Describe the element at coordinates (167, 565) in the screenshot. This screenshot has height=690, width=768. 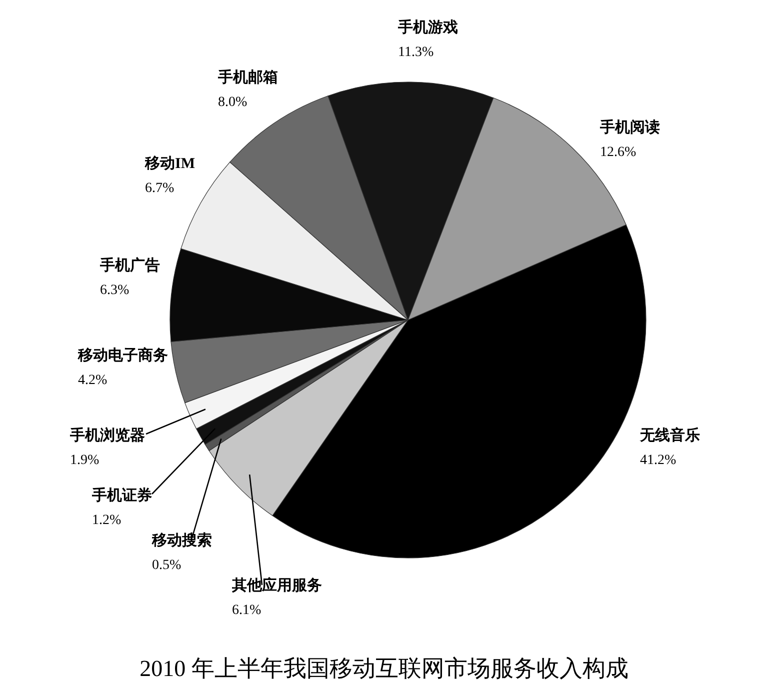
I see `data-label: 0.5%` at that location.